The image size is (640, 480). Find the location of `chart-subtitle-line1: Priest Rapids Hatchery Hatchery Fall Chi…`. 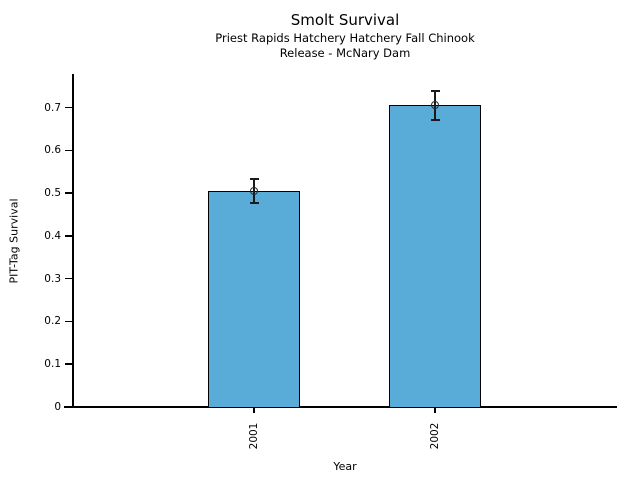

chart-subtitle-line1: Priest Rapids Hatchery Hatchery Fall Chi… is located at coordinates (345, 38).